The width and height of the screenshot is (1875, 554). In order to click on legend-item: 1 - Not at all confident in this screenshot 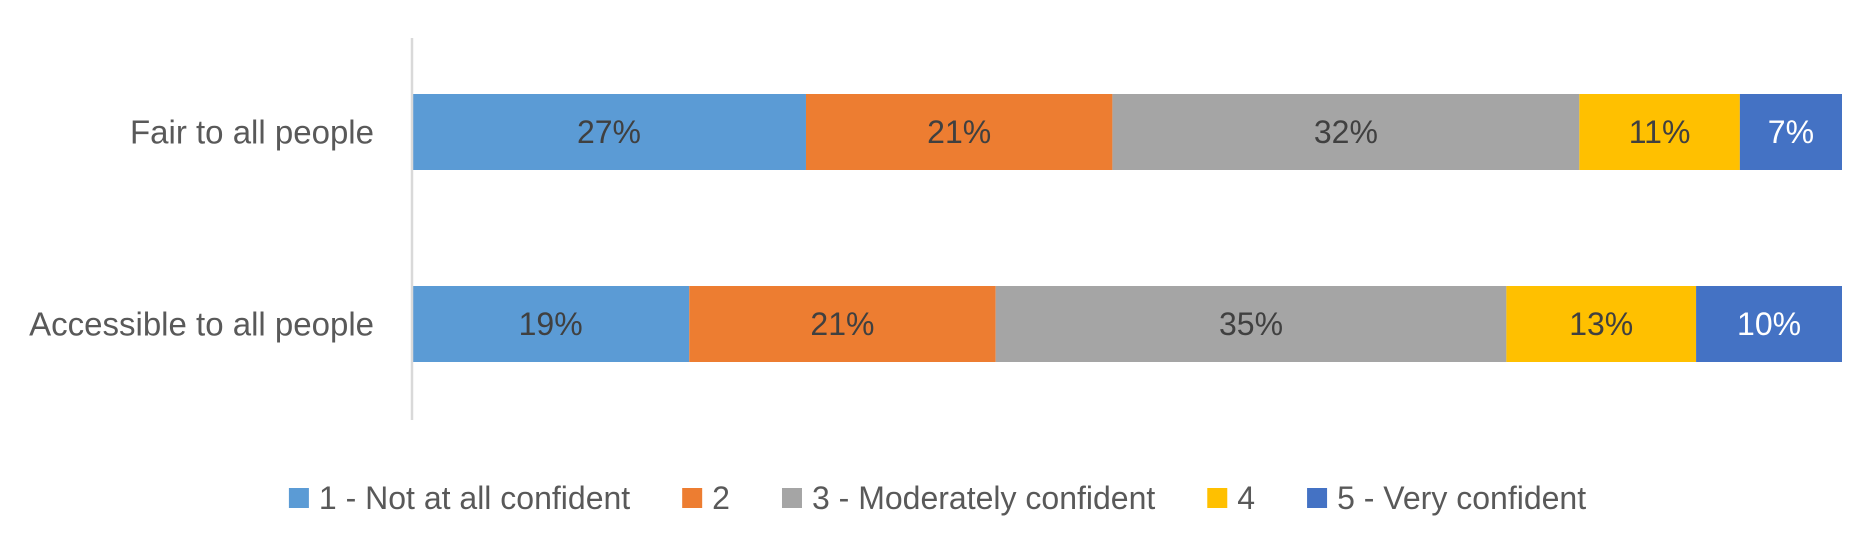, I will do `click(459, 498)`.